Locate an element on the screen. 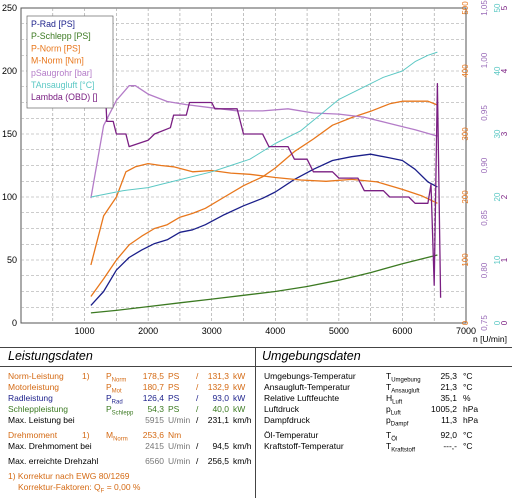 This screenshot has height=498, width=512. panel-divider-vertical is located at coordinates (255, 422).